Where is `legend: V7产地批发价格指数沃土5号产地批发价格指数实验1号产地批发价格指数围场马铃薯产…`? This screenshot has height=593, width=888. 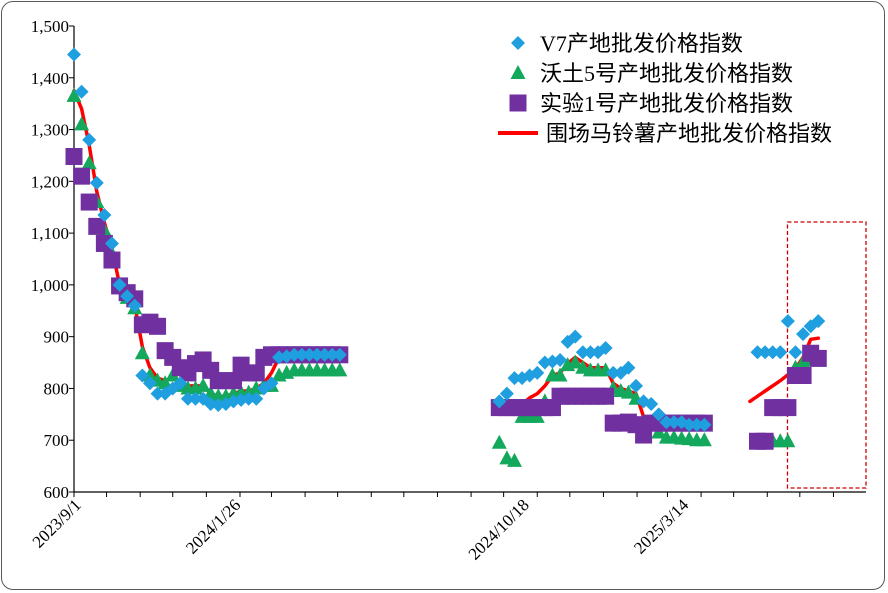 legend: V7产地批发价格指数沃土5号产地批发价格指数实验1号产地批发价格指数围场马铃薯产… is located at coordinates (665, 88).